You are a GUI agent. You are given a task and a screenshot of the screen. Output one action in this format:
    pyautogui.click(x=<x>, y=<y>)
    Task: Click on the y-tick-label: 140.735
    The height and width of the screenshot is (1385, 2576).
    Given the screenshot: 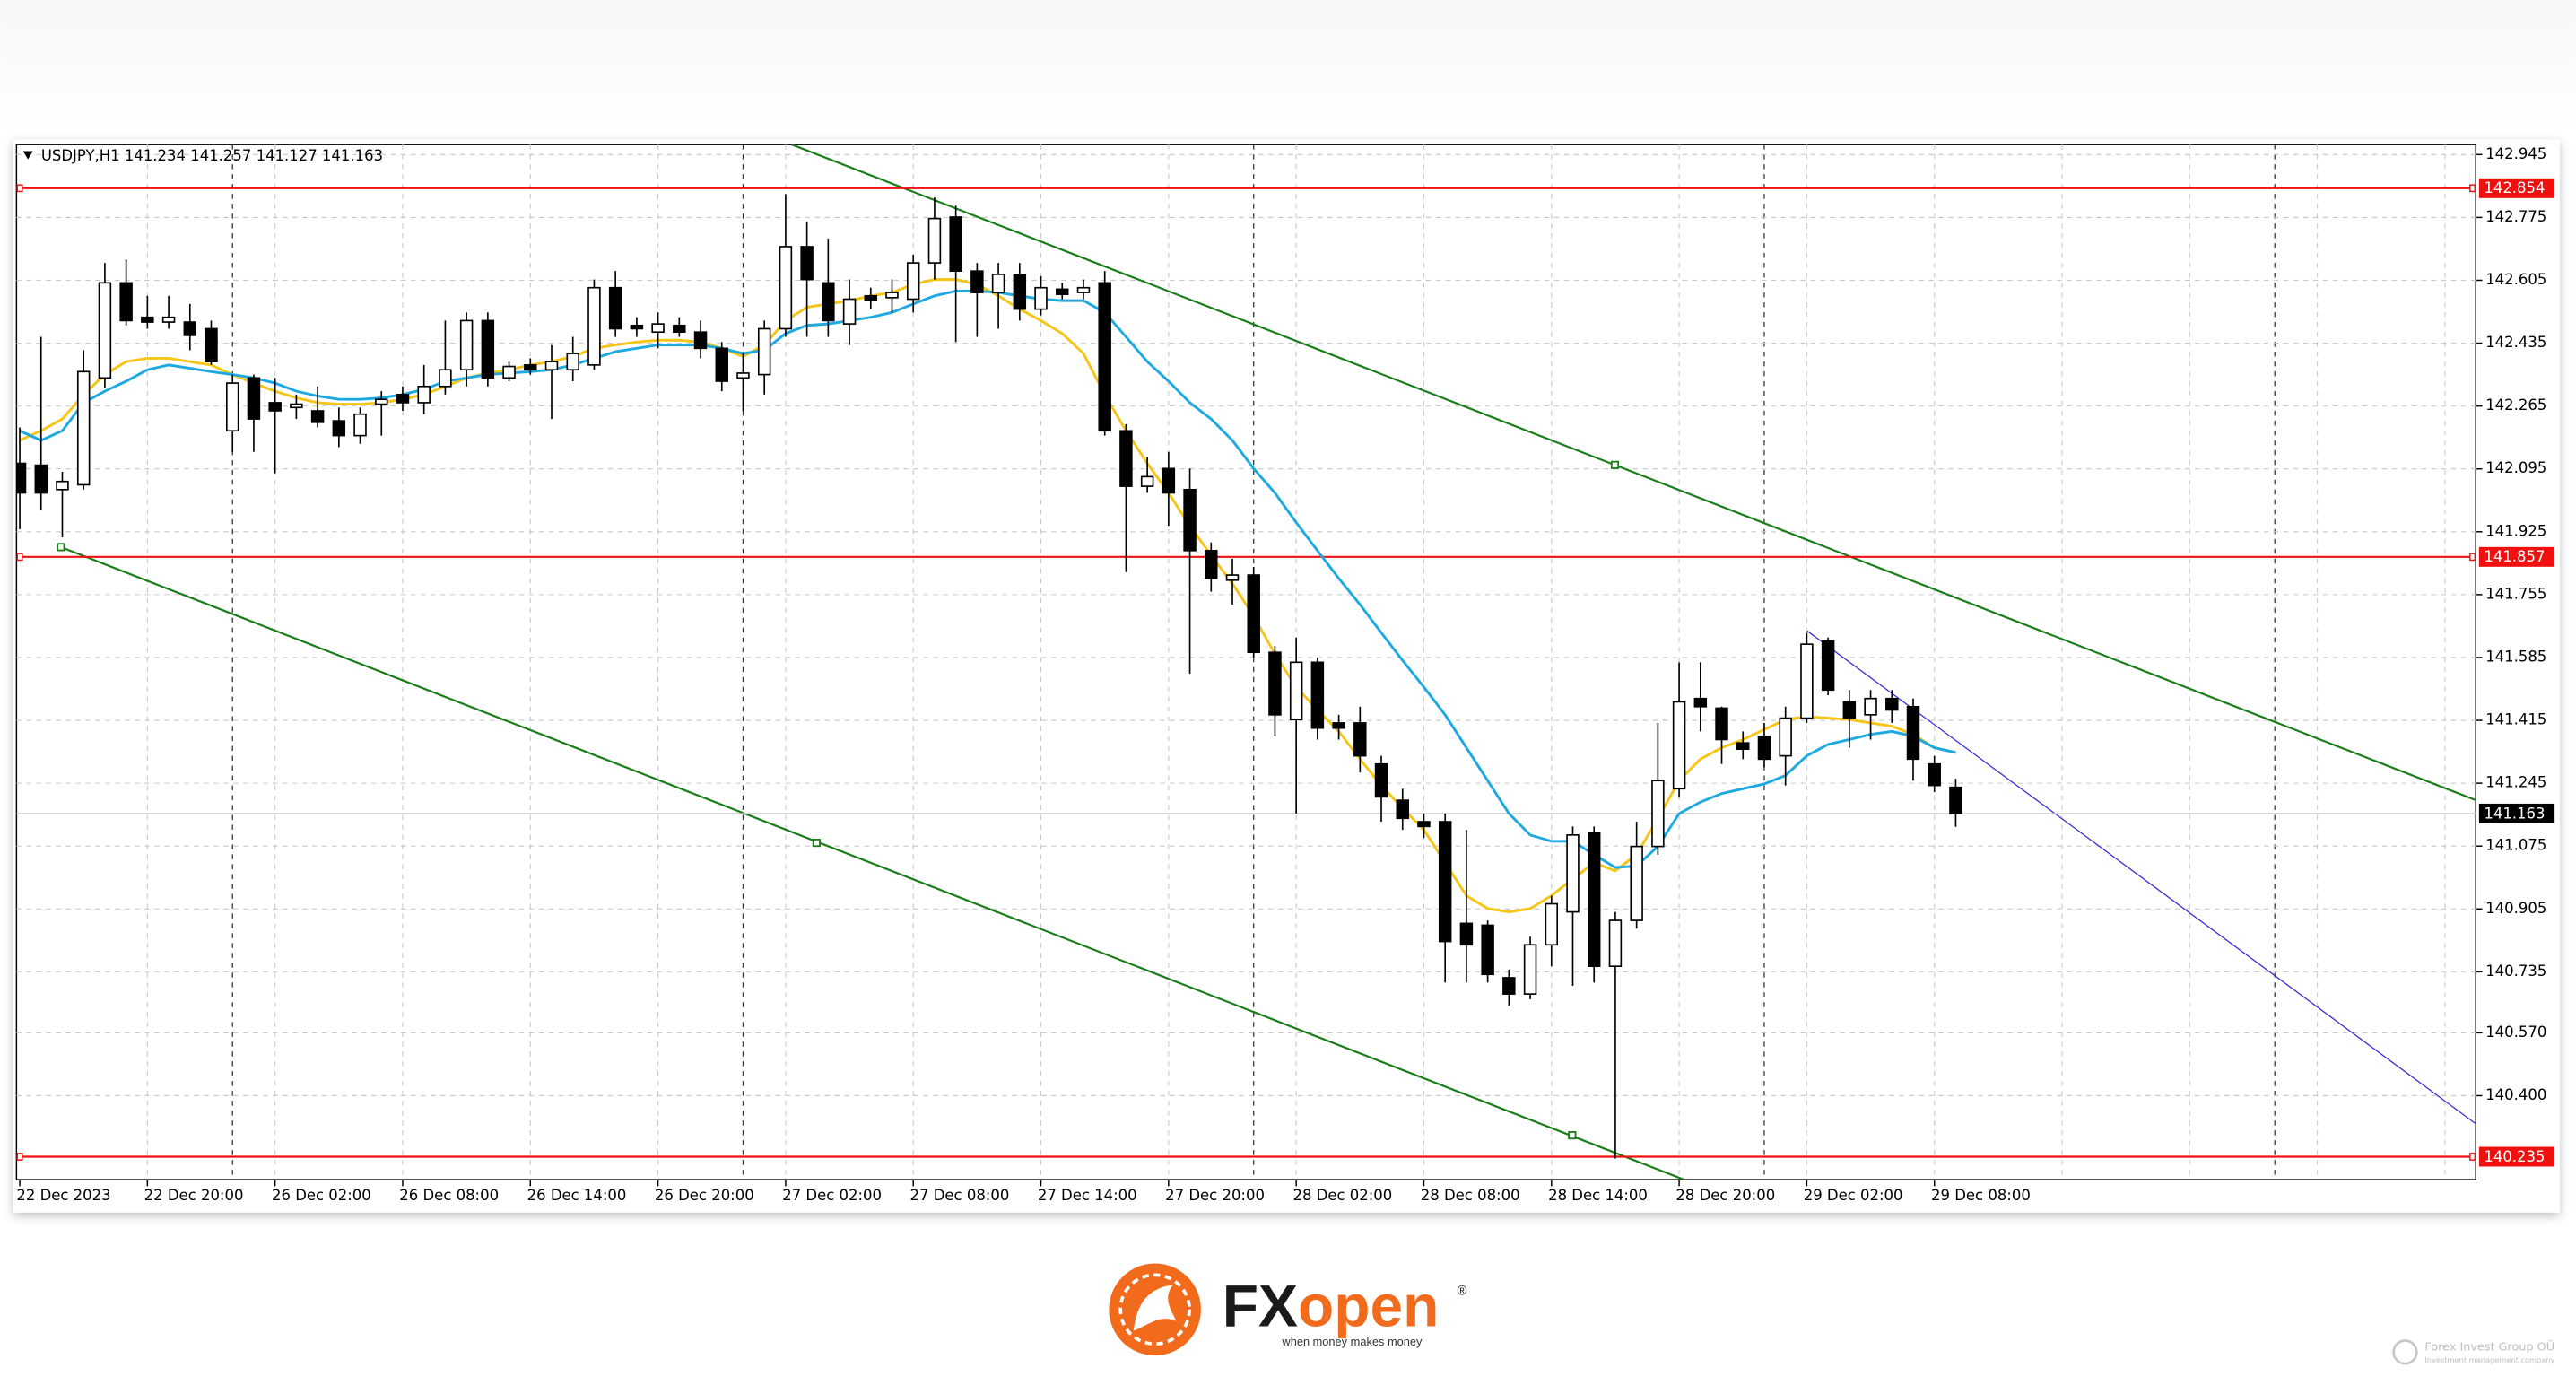 What is the action you would take?
    pyautogui.click(x=2515, y=971)
    